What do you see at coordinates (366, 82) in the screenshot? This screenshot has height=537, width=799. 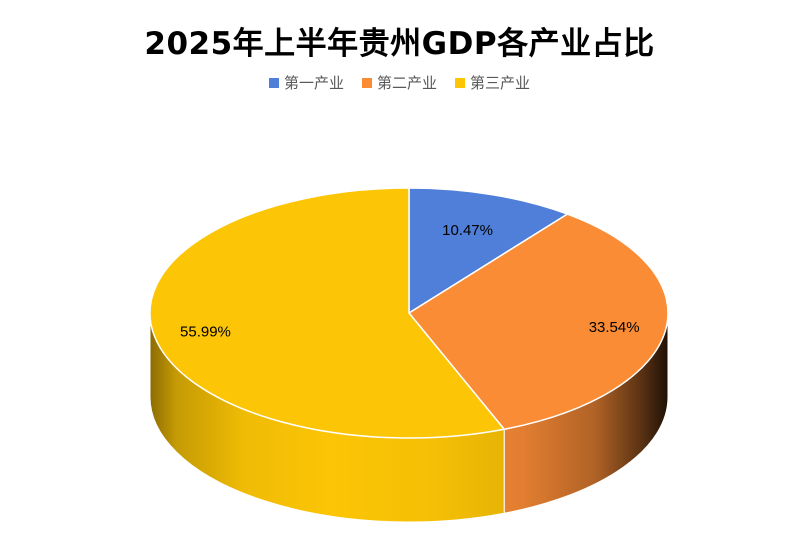 I see `legend-swatch-secondary` at bounding box center [366, 82].